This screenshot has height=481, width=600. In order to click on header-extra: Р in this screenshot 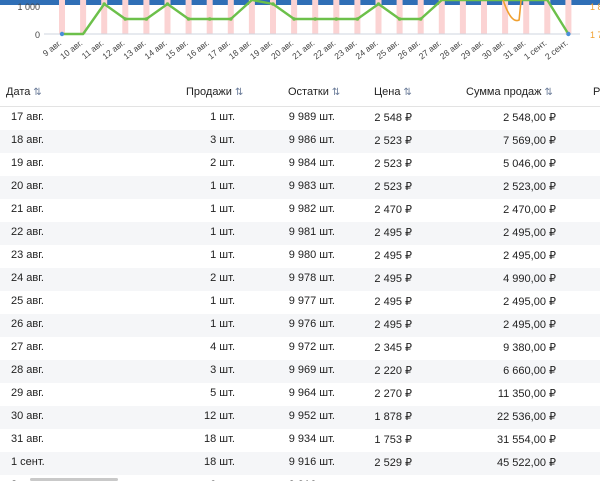, I will do `click(596, 92)`.